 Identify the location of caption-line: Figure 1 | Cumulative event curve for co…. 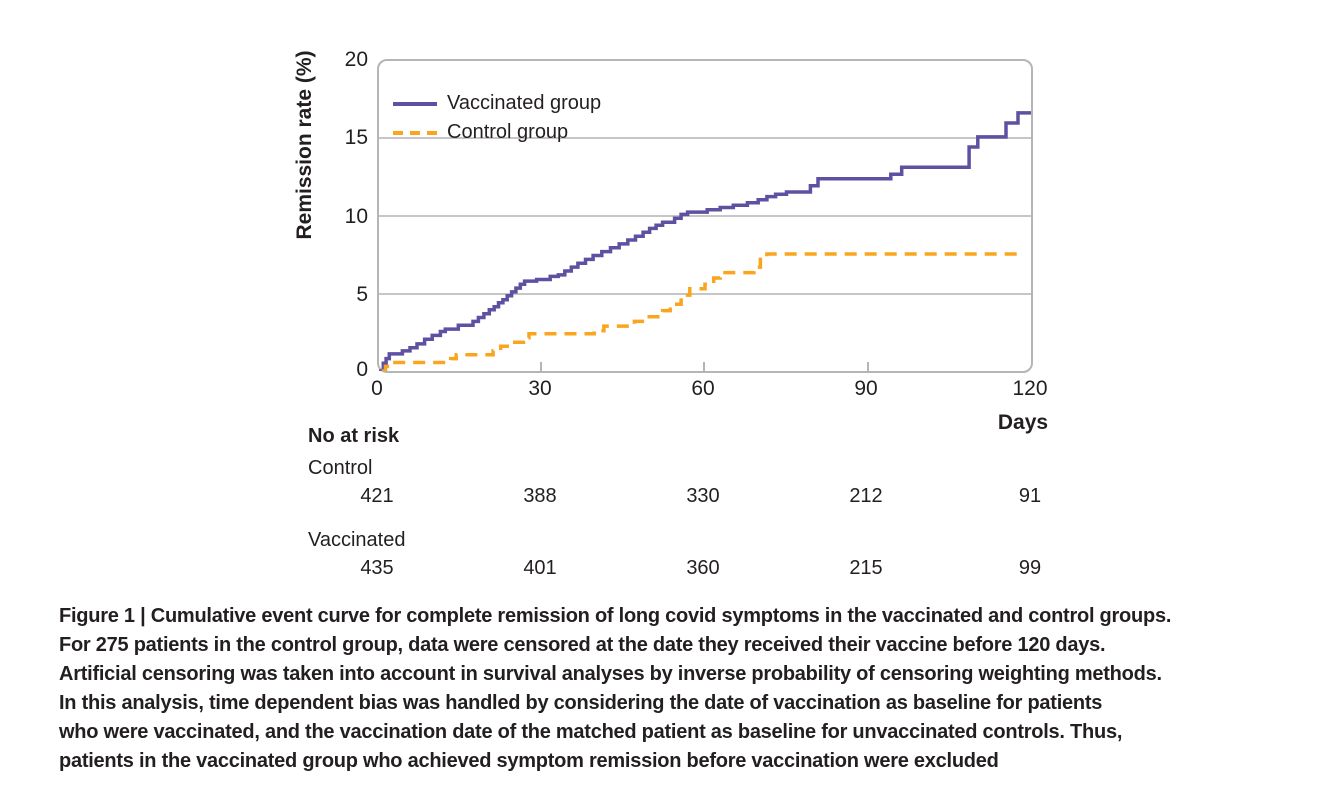
(615, 616).